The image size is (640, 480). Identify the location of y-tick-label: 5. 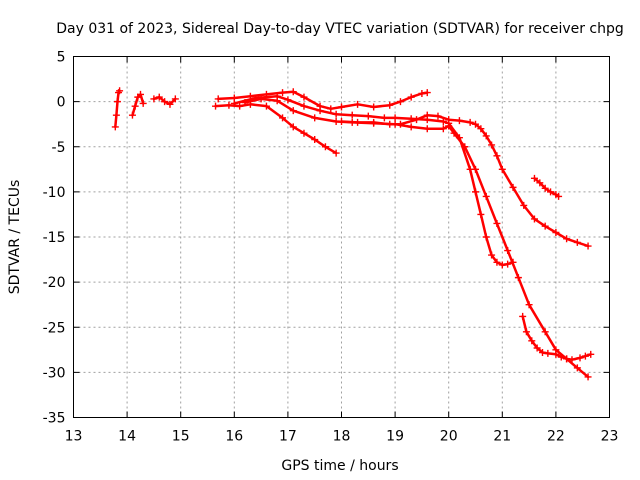
(61, 58).